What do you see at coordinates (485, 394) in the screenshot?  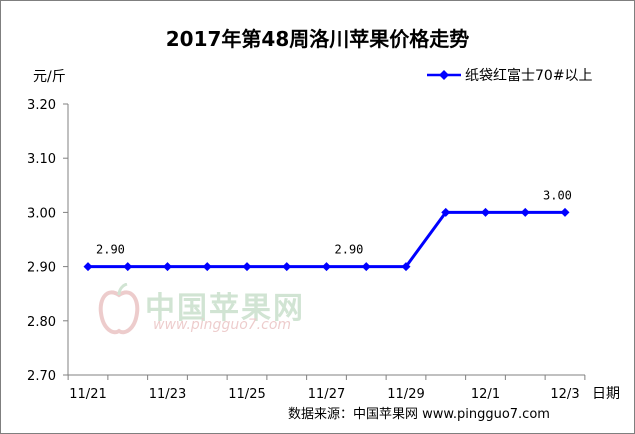 I see `x-tick-label: 12/1` at bounding box center [485, 394].